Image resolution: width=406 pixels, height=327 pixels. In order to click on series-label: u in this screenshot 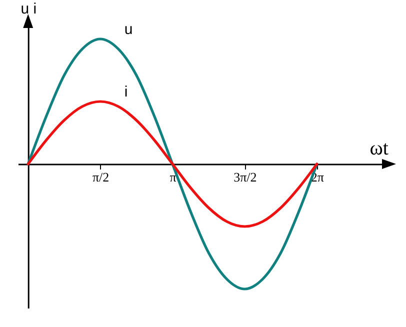, I will do `click(128, 29)`.